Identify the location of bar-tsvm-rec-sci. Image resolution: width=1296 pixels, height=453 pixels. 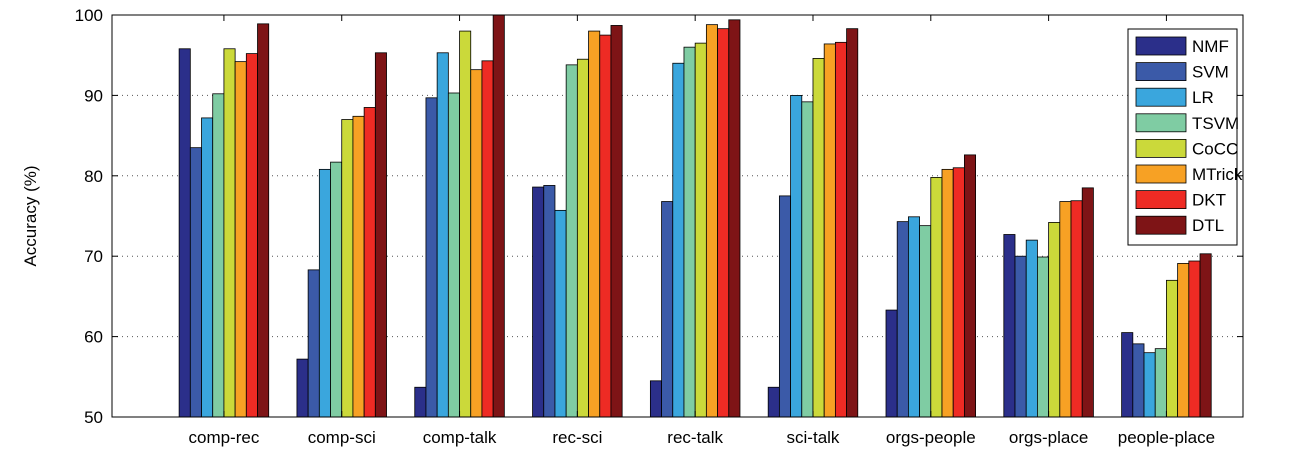
(571, 241).